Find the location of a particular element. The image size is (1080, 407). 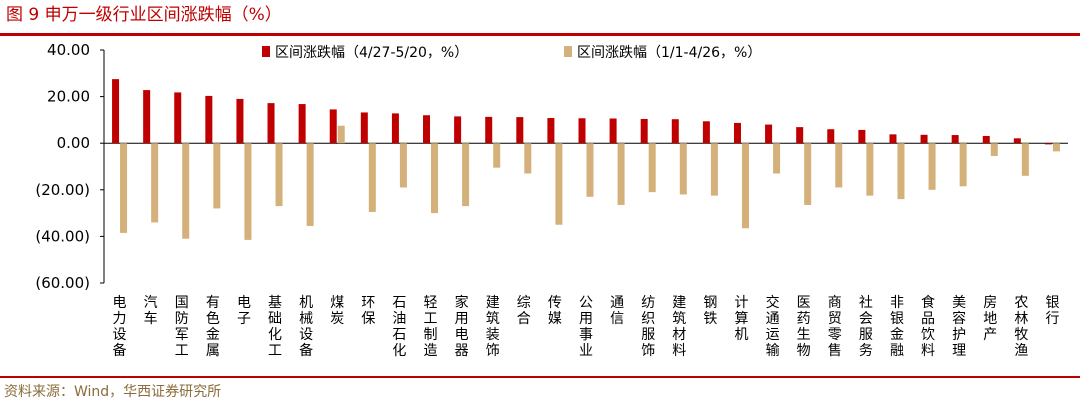

x-category-char: 农 is located at coordinates (1021, 303).